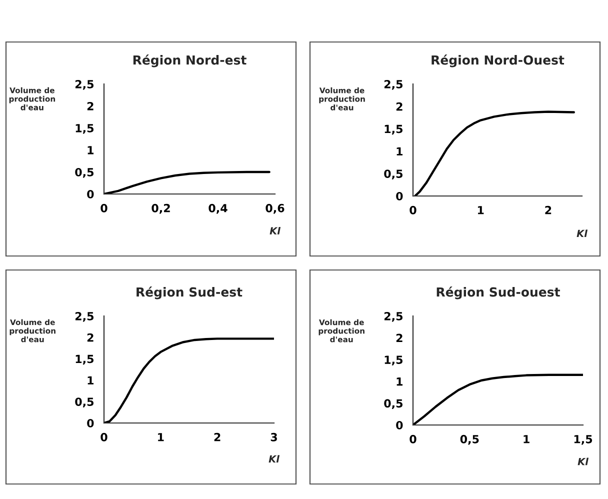  Describe the element at coordinates (583, 440) in the screenshot. I see `x-tick-label: 1,5` at that location.